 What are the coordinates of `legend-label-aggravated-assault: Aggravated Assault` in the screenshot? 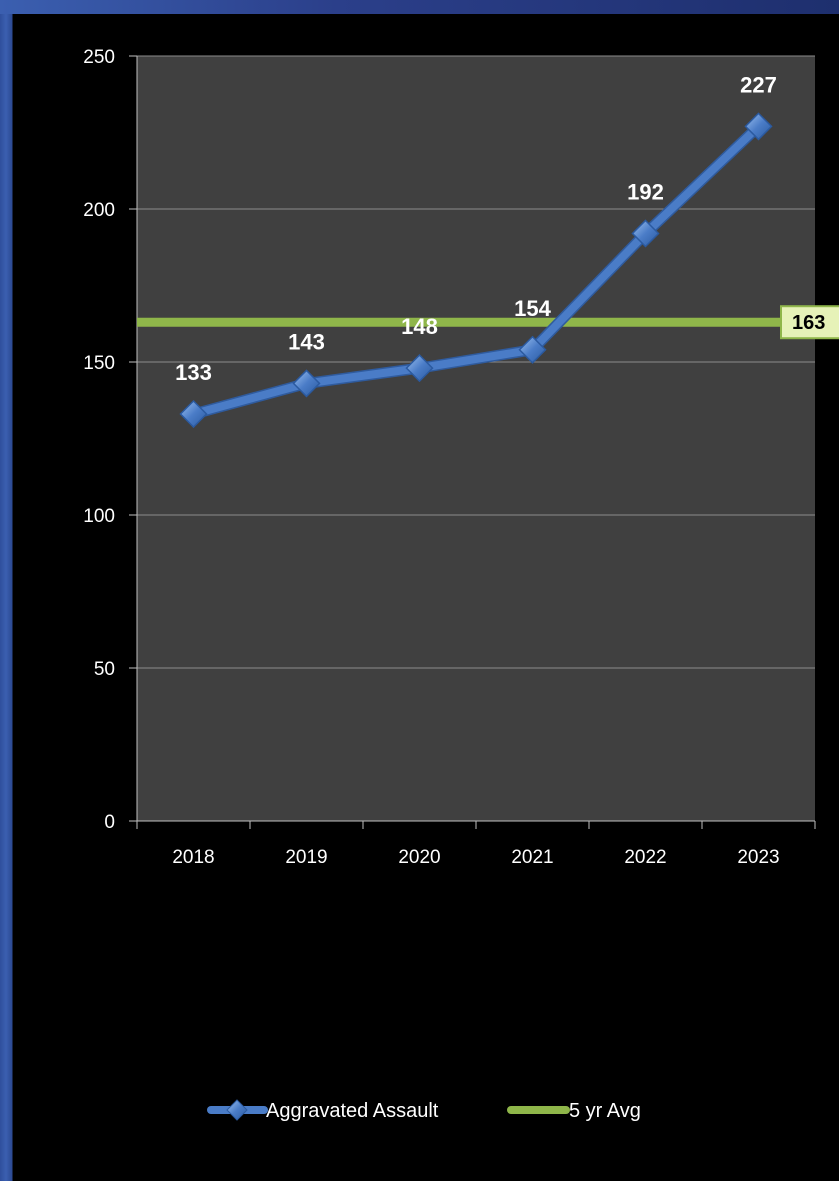 It's located at (352, 1111).